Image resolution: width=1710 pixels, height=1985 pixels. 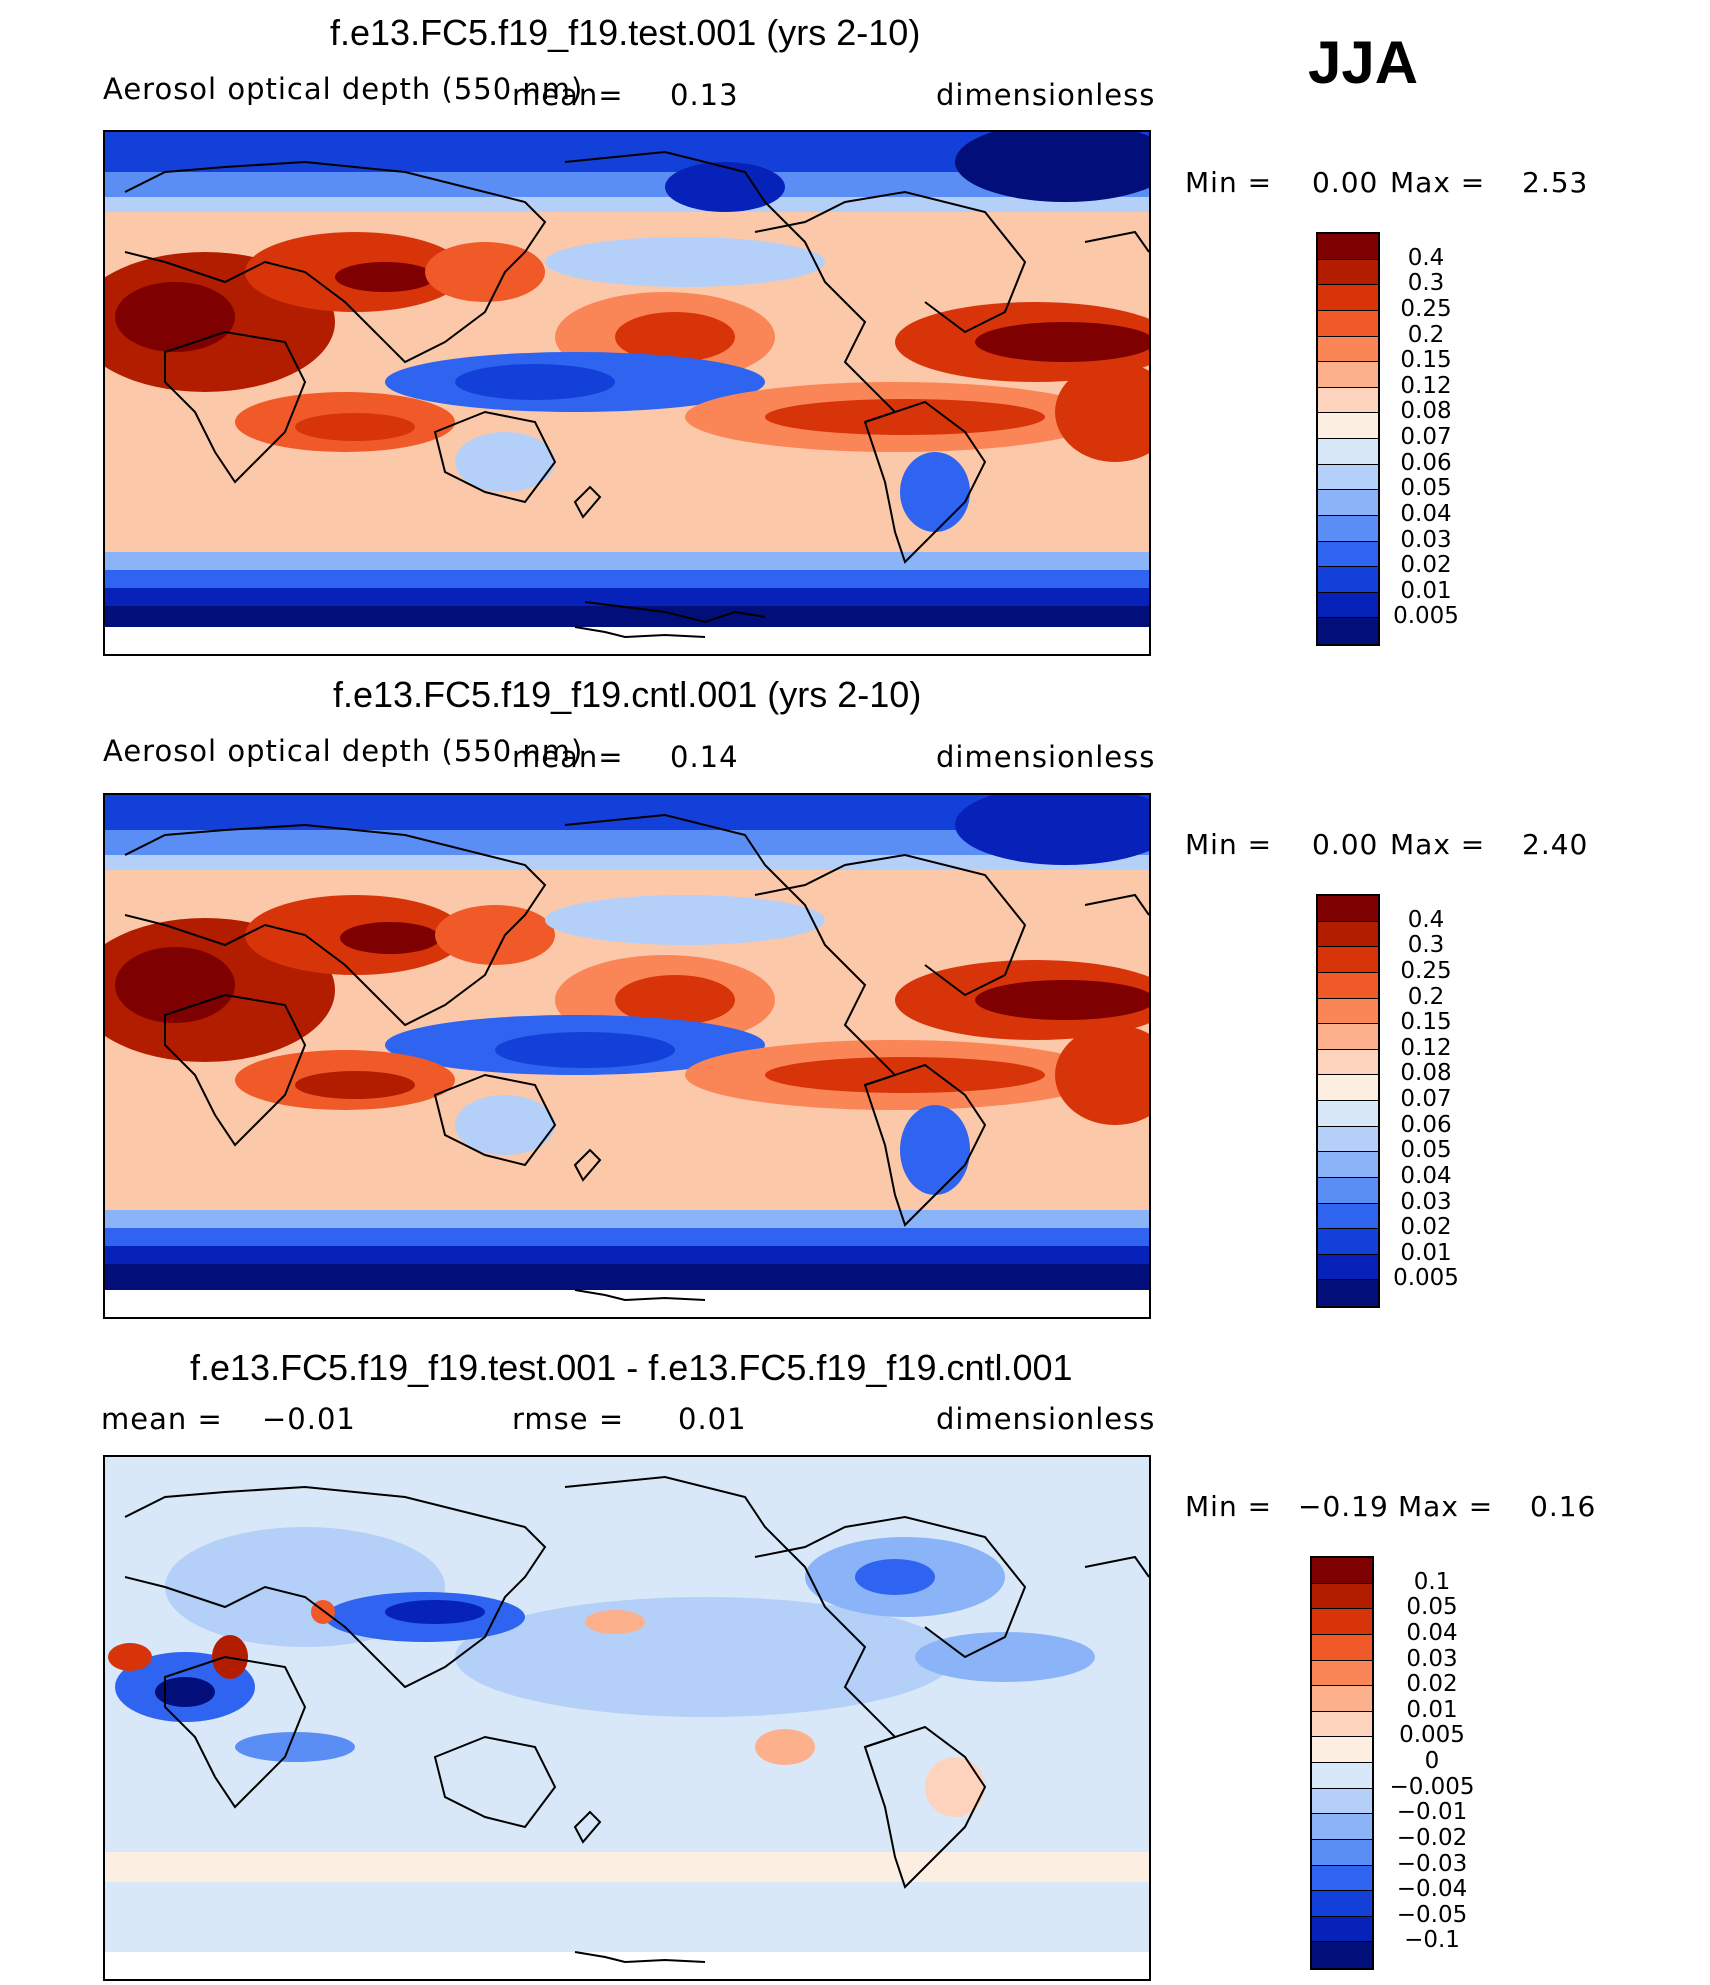 What do you see at coordinates (568, 1419) in the screenshot?
I see `panel3-rmse-label: rmse =` at bounding box center [568, 1419].